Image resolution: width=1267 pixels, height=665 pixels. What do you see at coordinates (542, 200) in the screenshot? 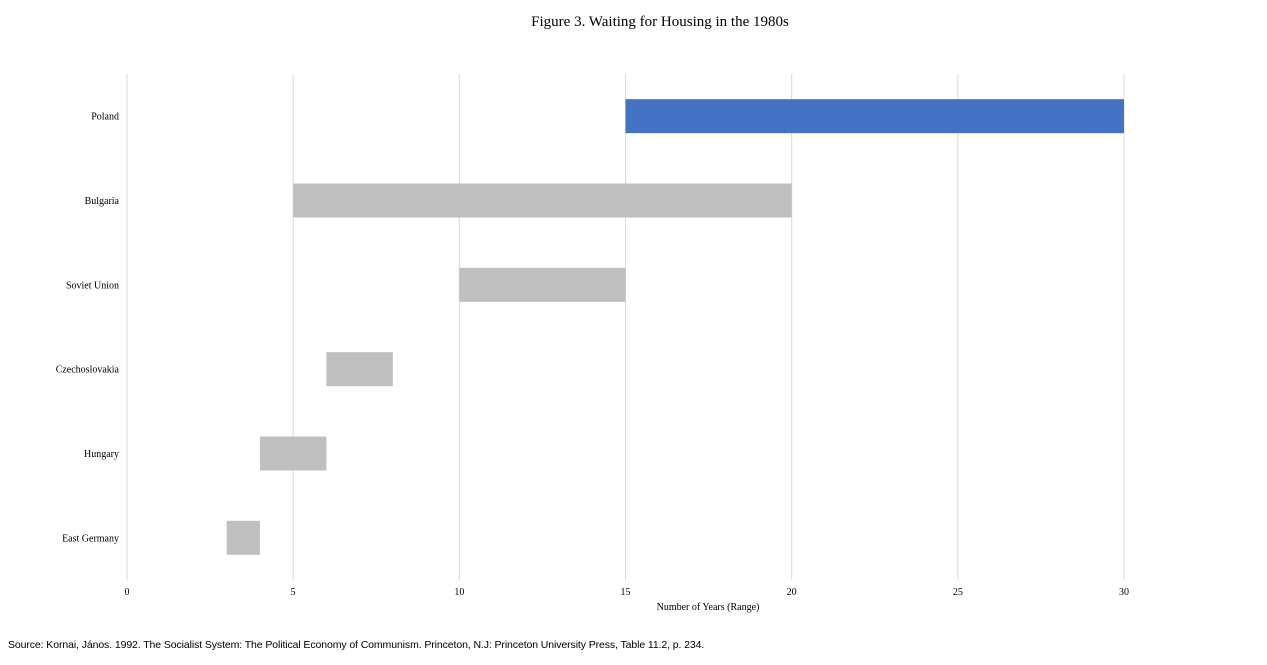
I see `bar-bulgaria` at bounding box center [542, 200].